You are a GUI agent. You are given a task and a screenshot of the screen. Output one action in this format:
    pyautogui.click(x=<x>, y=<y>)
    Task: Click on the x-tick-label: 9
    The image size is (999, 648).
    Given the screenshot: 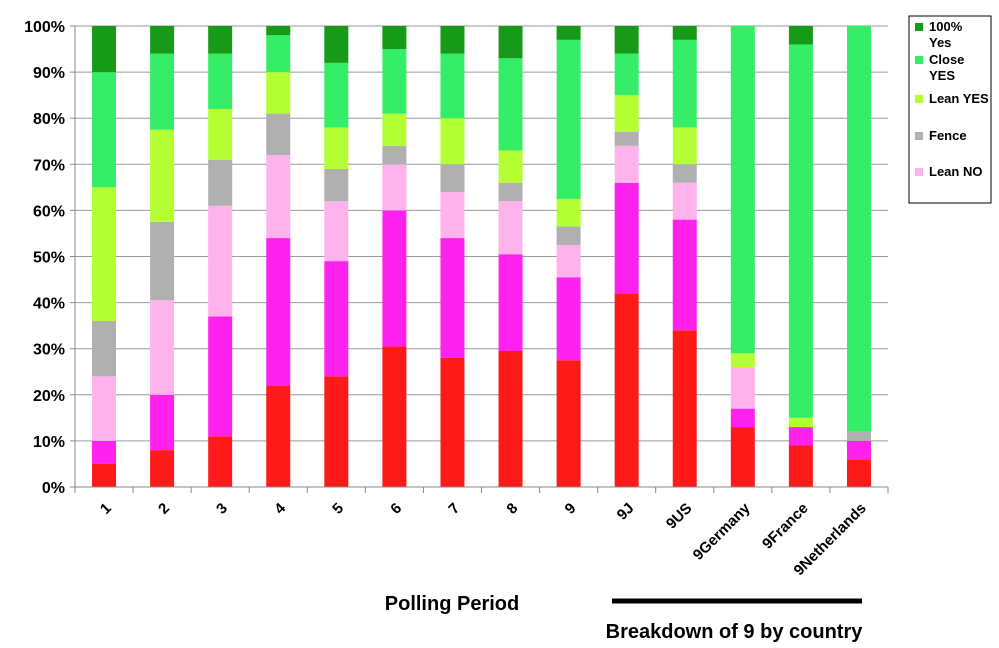 What is the action you would take?
    pyautogui.click(x=571, y=509)
    